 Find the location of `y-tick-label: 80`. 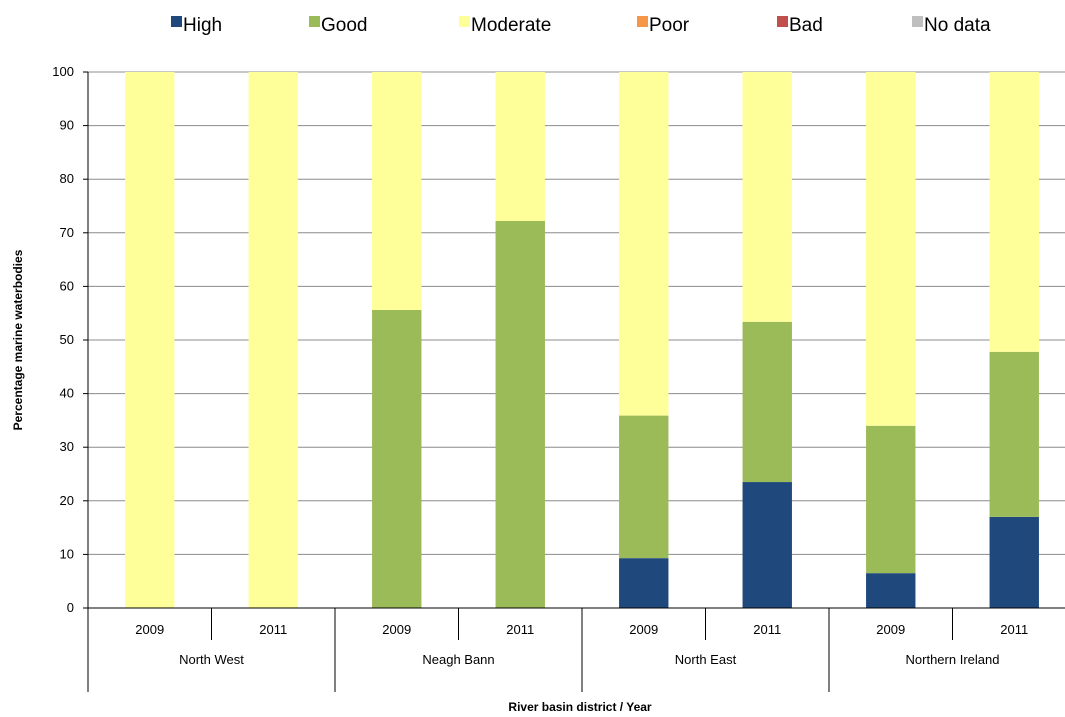

y-tick-label: 80 is located at coordinates (67, 178).